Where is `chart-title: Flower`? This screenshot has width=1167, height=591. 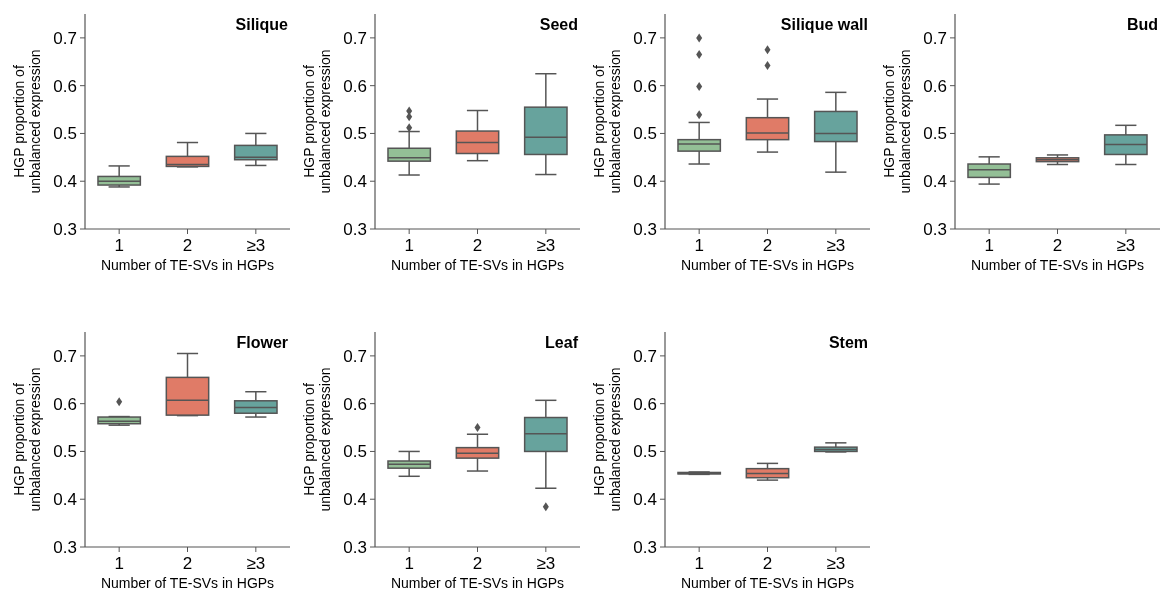
chart-title: Flower is located at coordinates (262, 342).